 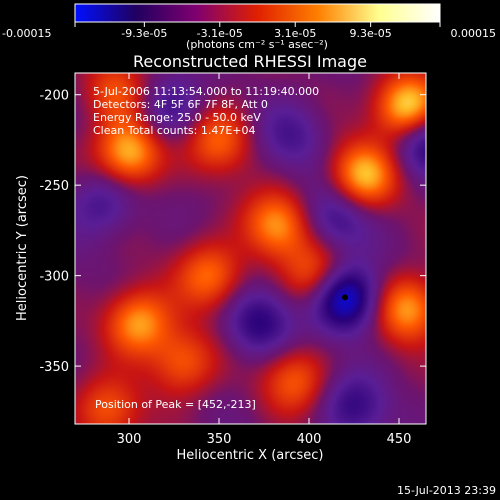 I want to click on x-tick-label: 350, so click(x=219, y=439).